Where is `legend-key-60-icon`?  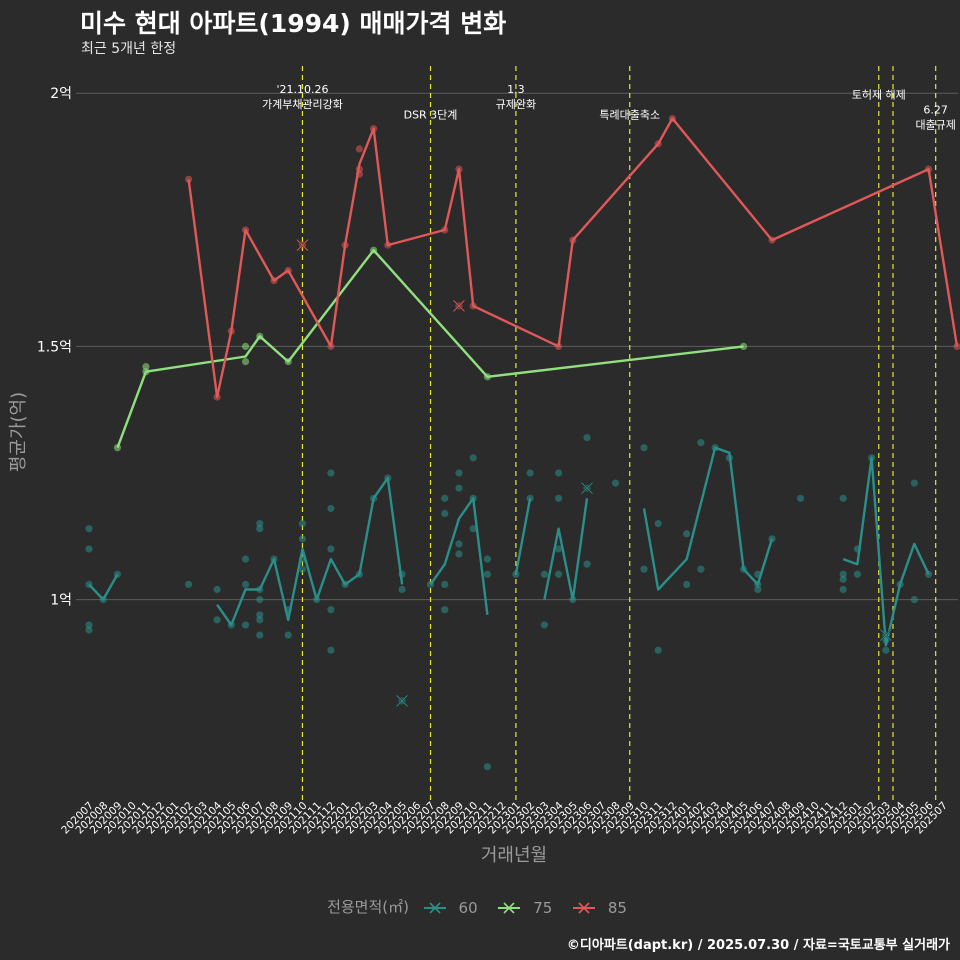
legend-key-60-icon is located at coordinates (434, 908).